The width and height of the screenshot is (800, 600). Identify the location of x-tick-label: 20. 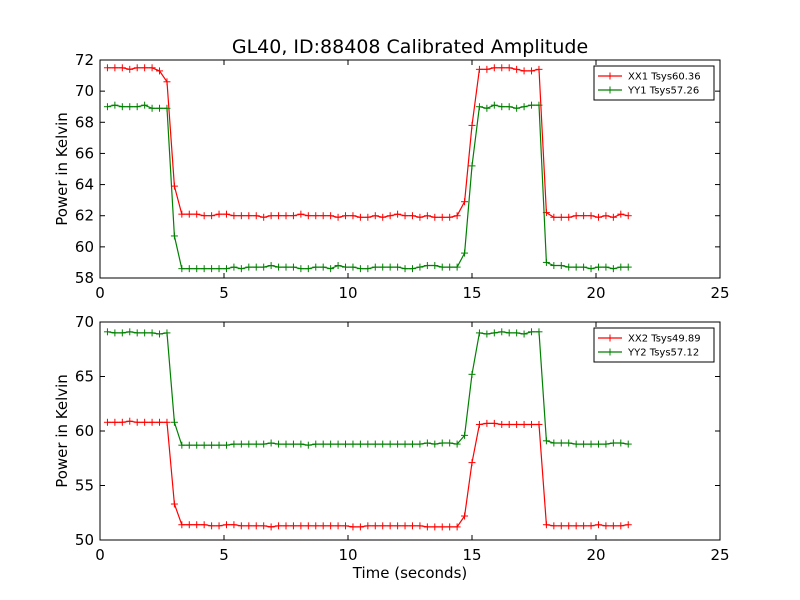
(595, 555).